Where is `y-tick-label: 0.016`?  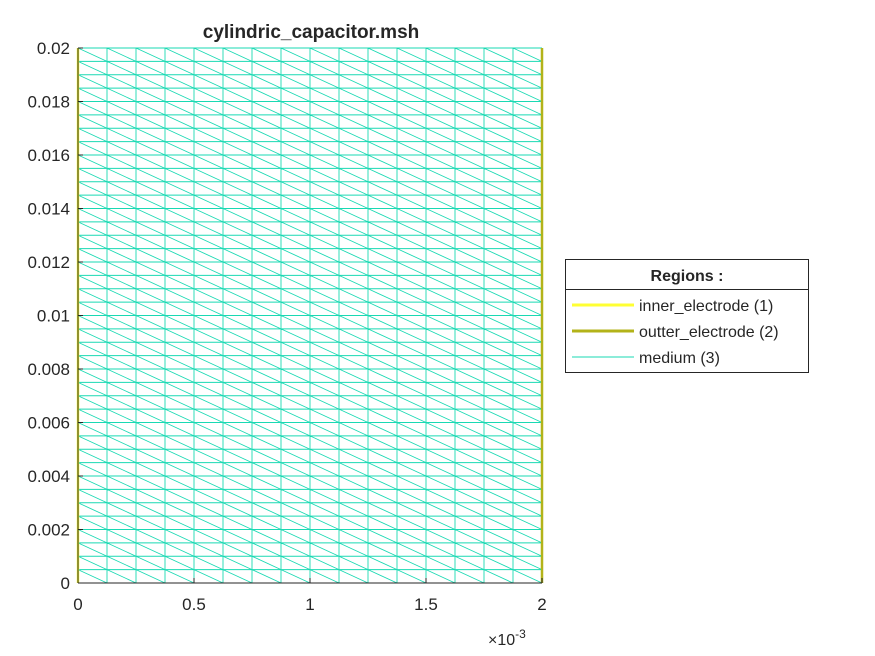
y-tick-label: 0.016 is located at coordinates (48, 155).